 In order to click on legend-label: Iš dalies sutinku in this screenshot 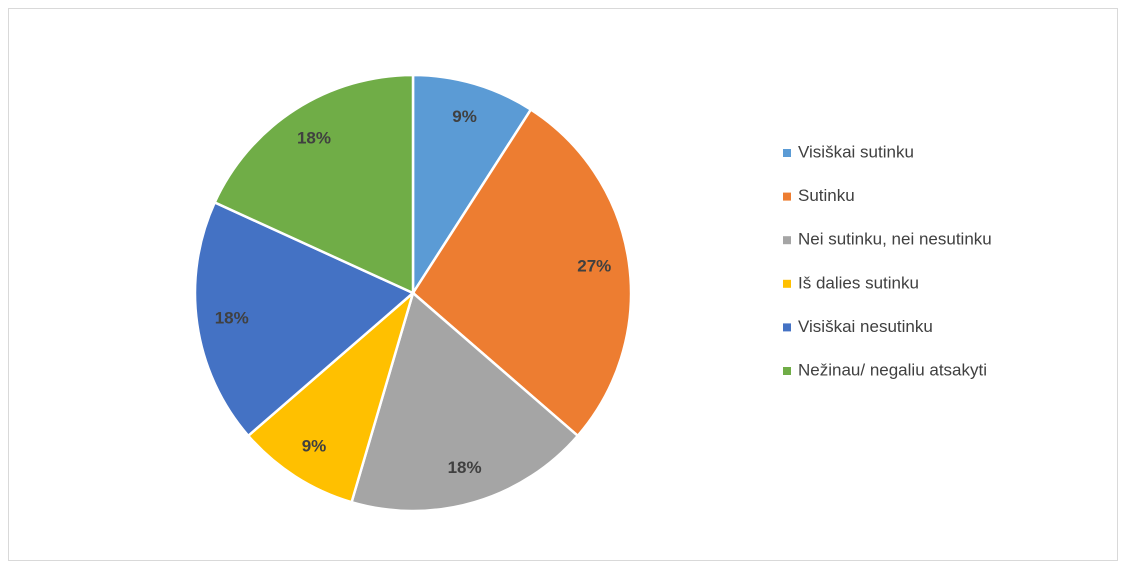, I will do `click(858, 282)`.